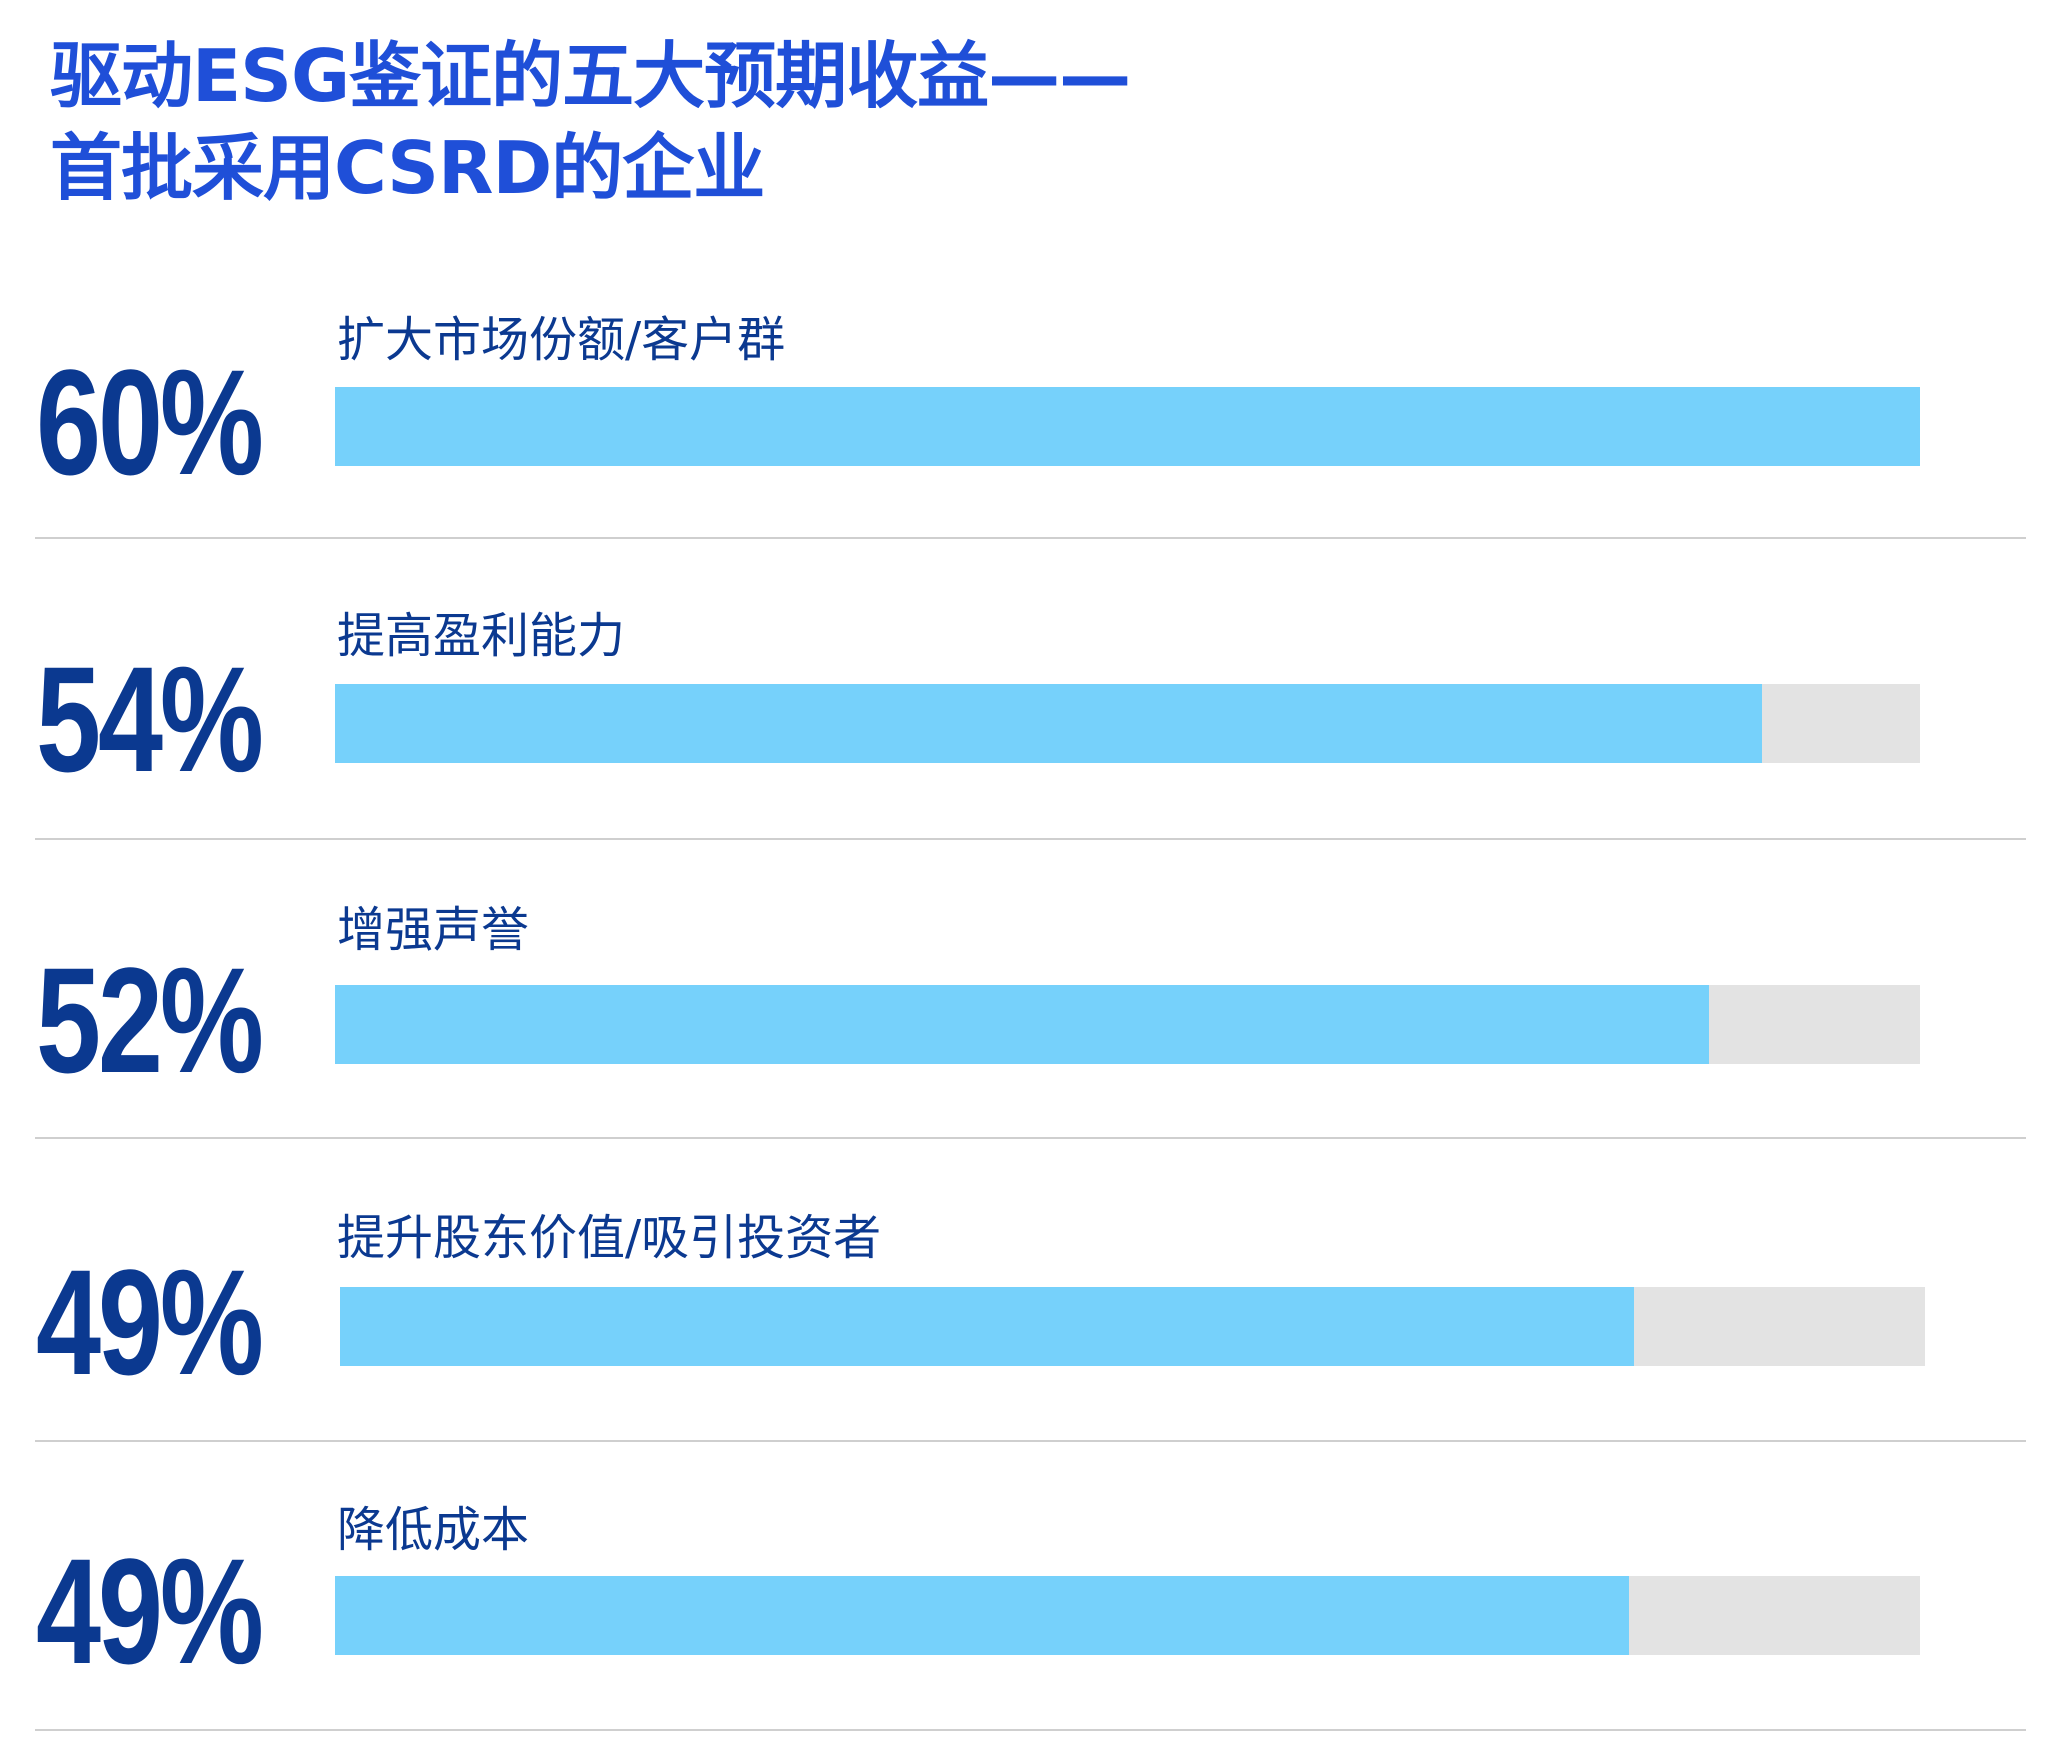 The height and width of the screenshot is (1744, 2048). What do you see at coordinates (590, 122) in the screenshot?
I see `chart-title: 驱动ESG鉴证的五大预期收益—— 首批采用CSRD的企业` at bounding box center [590, 122].